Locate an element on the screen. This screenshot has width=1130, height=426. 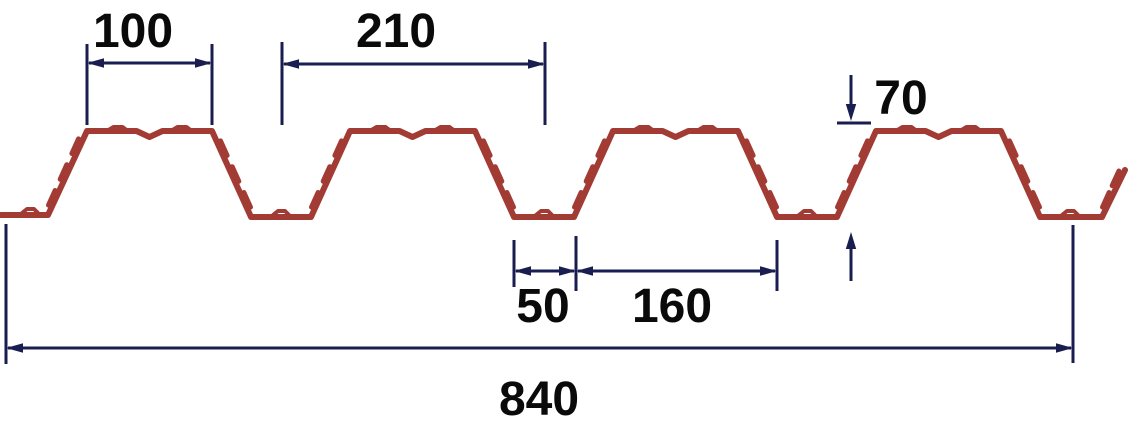
dimension-rib-pitch: 210 is located at coordinates (413, 65).